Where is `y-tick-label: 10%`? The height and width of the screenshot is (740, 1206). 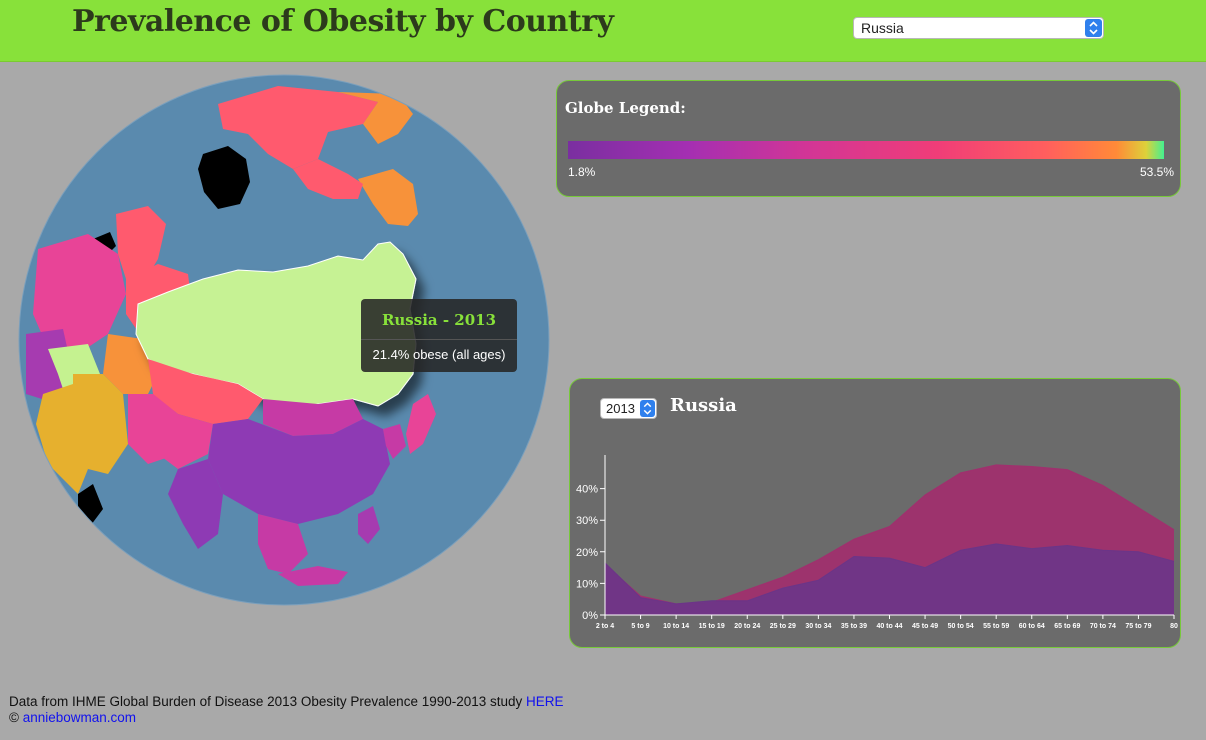
y-tick-label: 10% is located at coordinates (587, 584).